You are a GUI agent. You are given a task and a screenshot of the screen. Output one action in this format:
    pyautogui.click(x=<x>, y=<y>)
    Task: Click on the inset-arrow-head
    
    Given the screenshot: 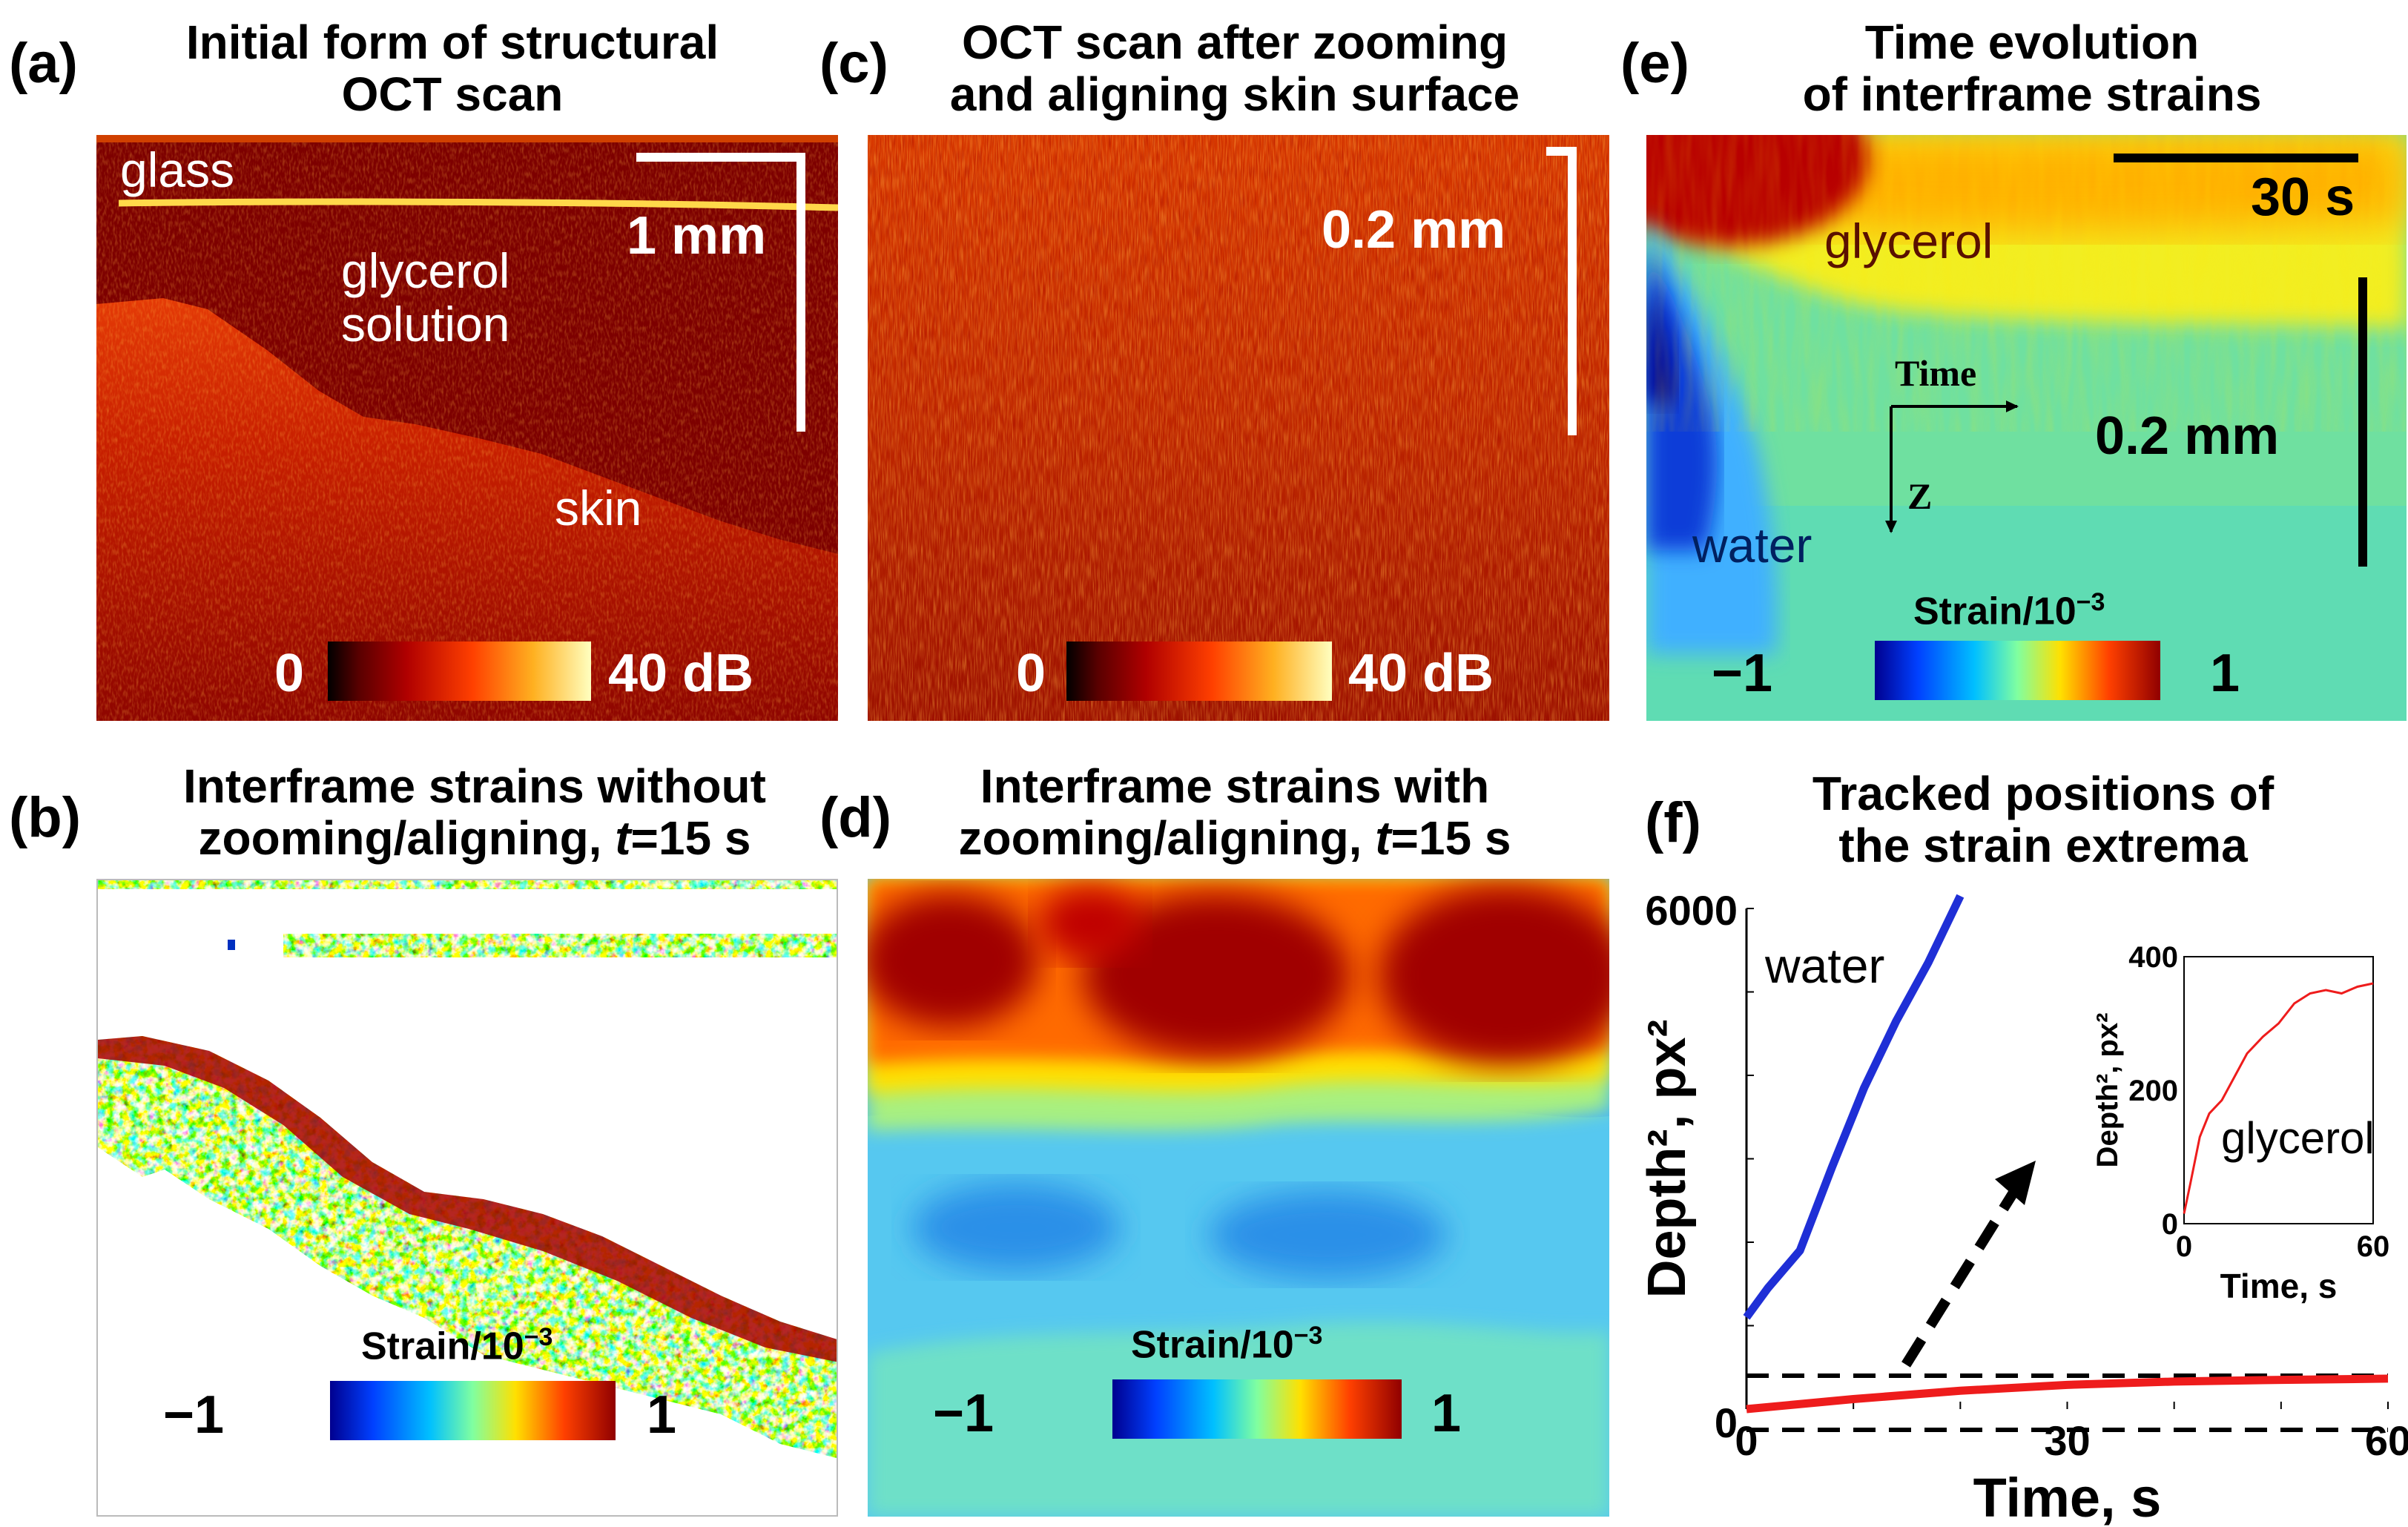 What is the action you would take?
    pyautogui.click(x=2015, y=1183)
    